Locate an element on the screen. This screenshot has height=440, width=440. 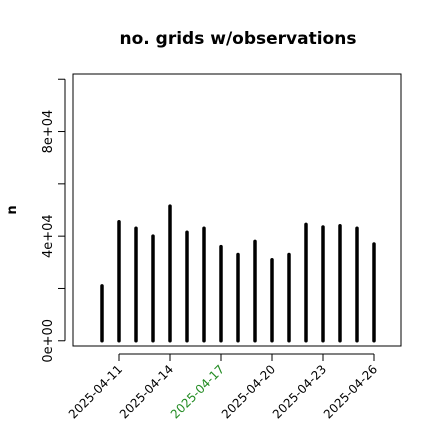
x-tick-label: 2025-04-20 is located at coordinates (248, 391).